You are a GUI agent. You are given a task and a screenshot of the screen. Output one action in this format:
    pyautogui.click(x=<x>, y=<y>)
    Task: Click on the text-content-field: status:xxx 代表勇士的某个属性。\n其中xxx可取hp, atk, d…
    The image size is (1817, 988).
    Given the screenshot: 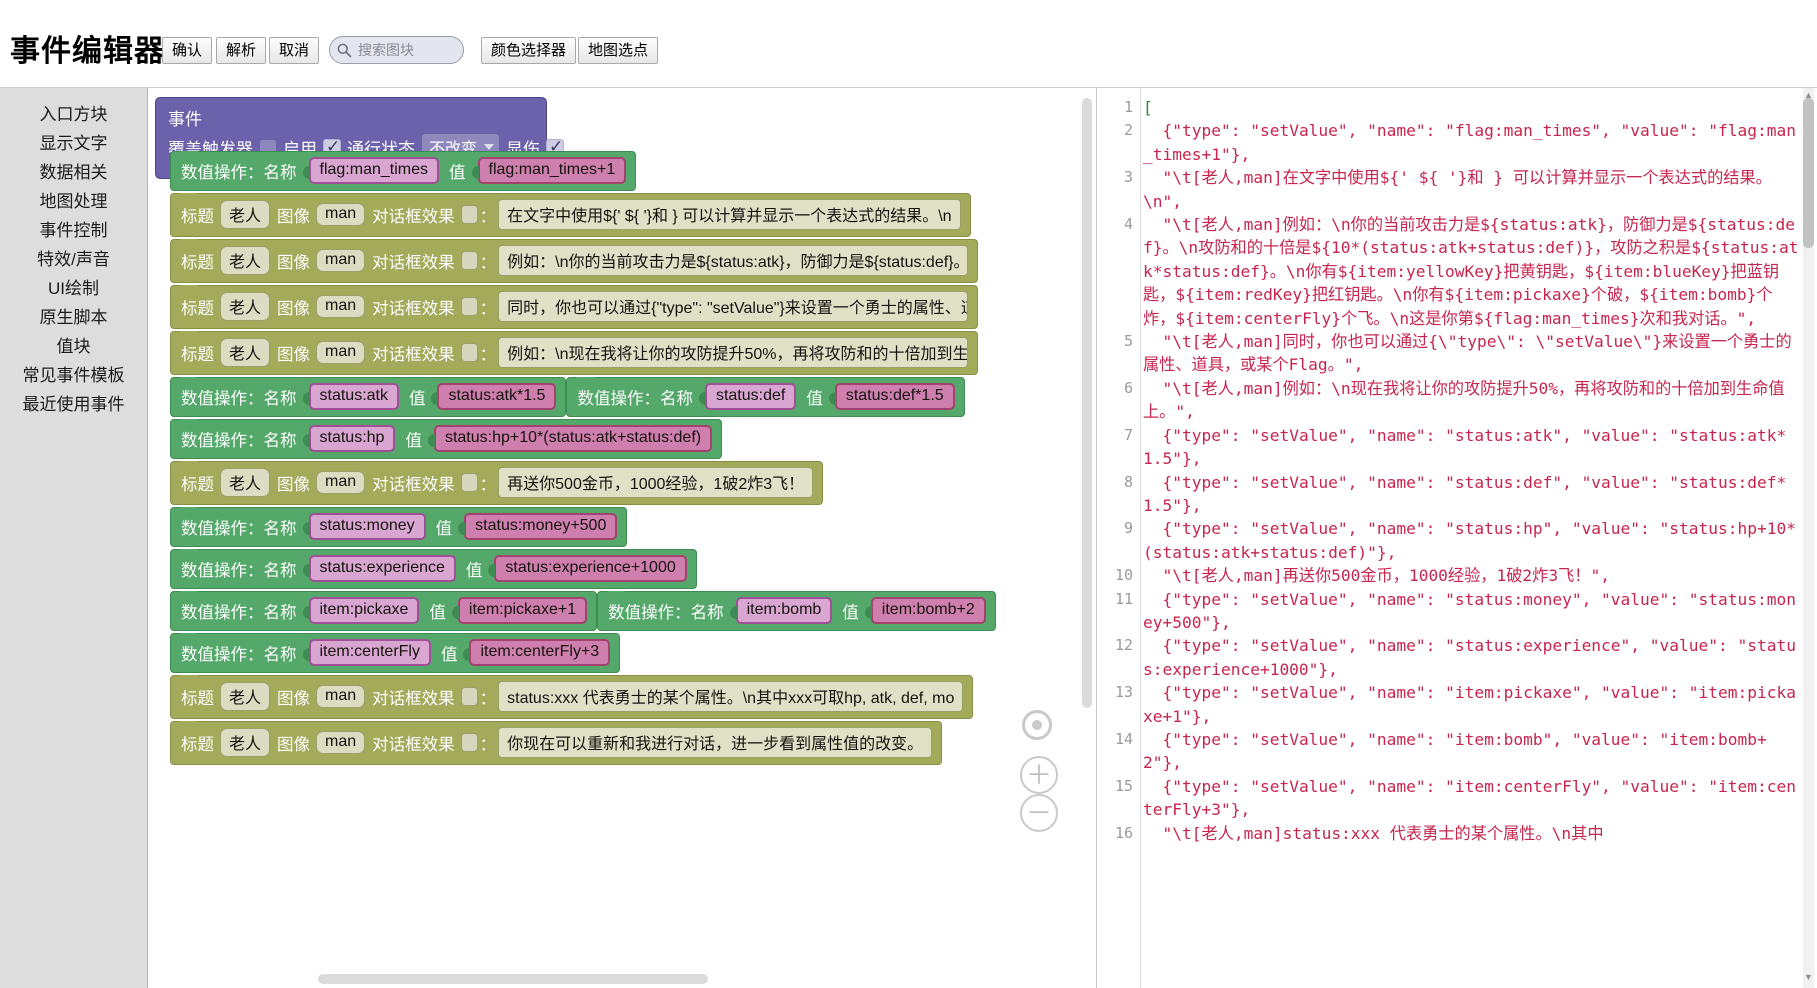 What is the action you would take?
    pyautogui.click(x=731, y=696)
    